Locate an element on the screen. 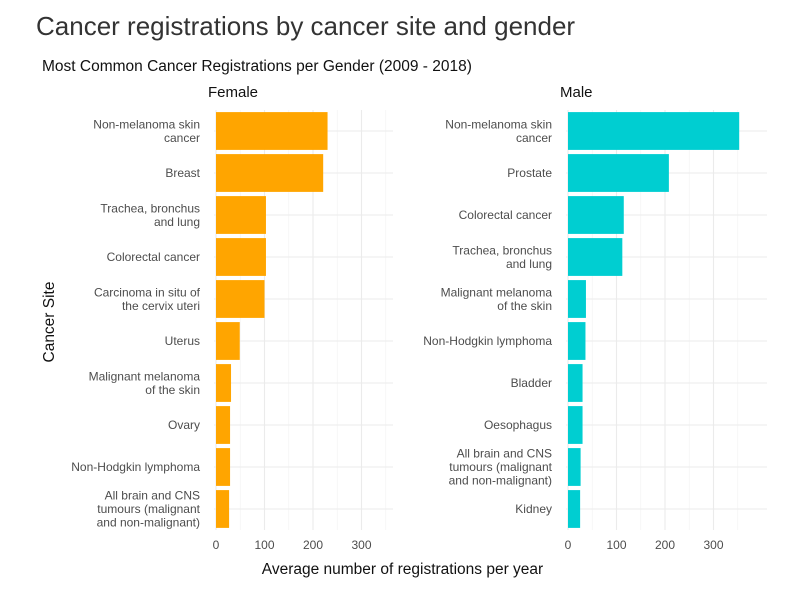  category-label: Prostate is located at coordinates (529, 173).